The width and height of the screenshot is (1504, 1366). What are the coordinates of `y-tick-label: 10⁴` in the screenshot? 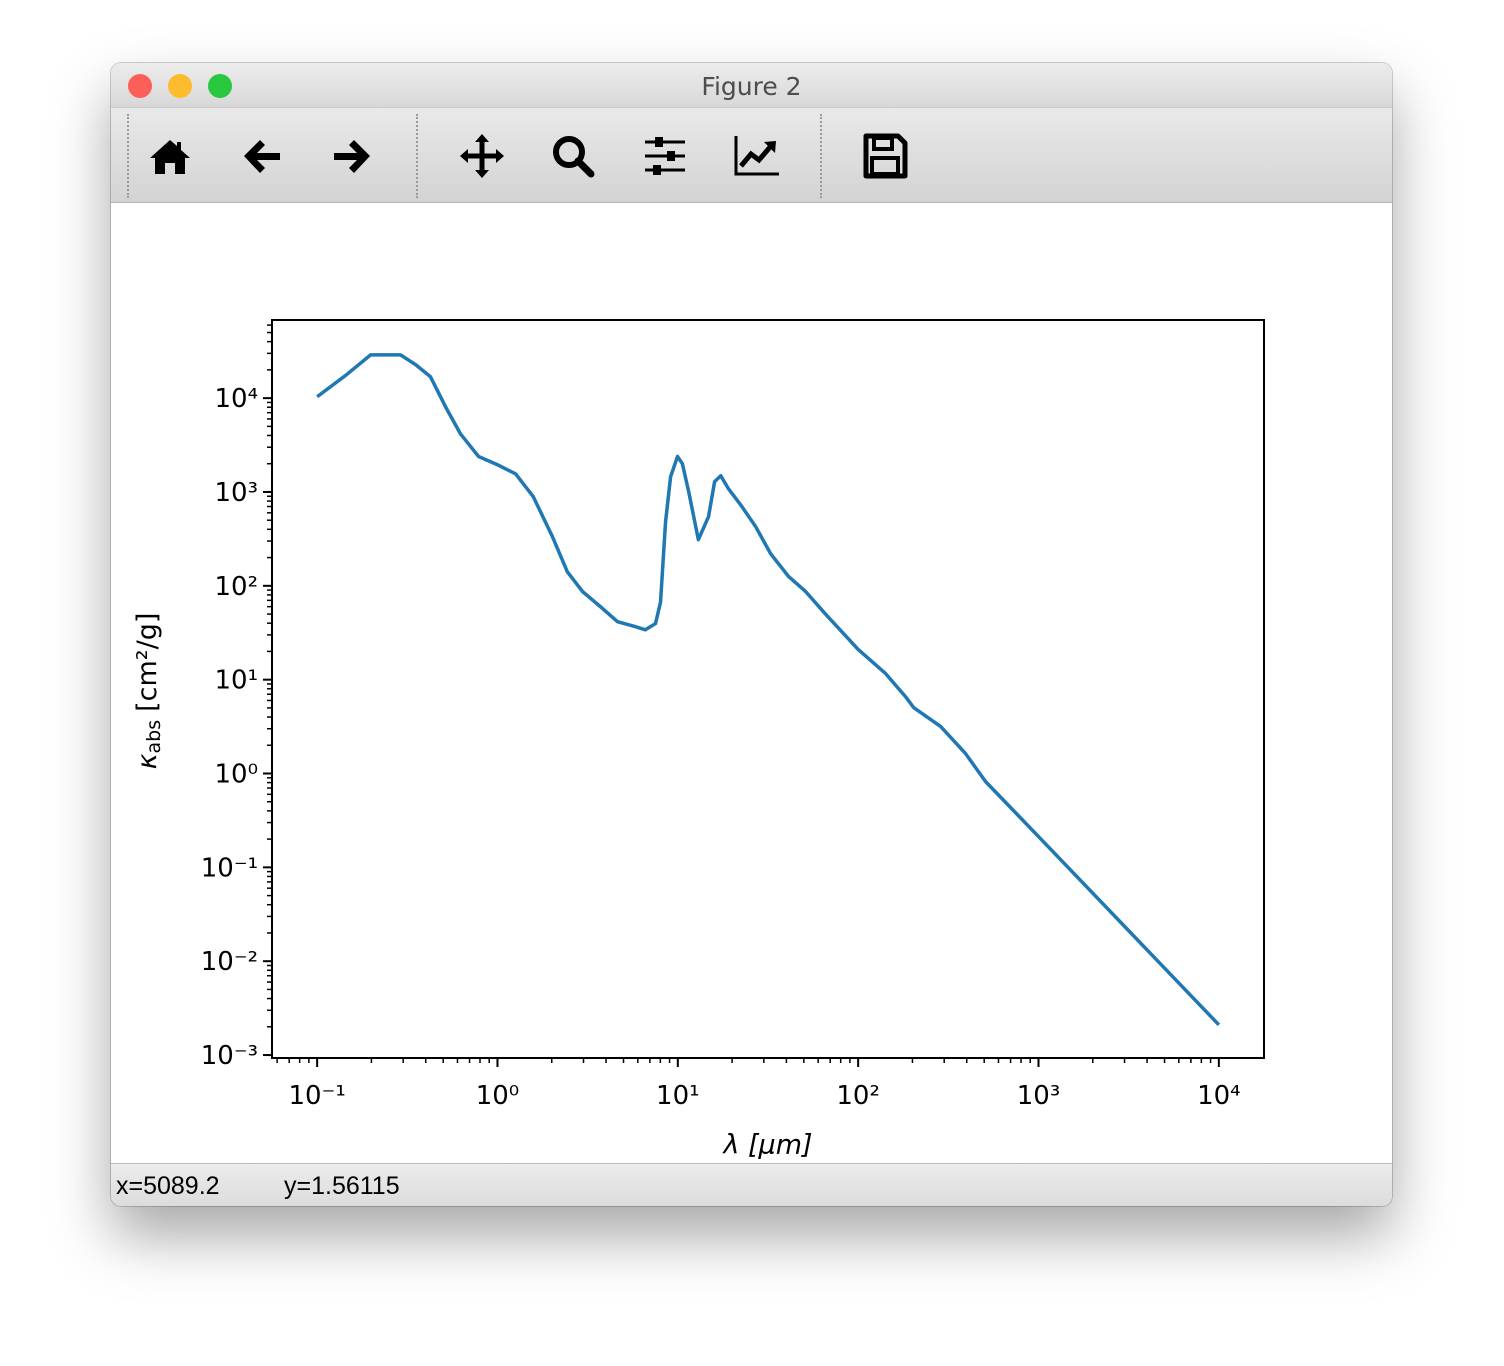 It's located at (236, 399).